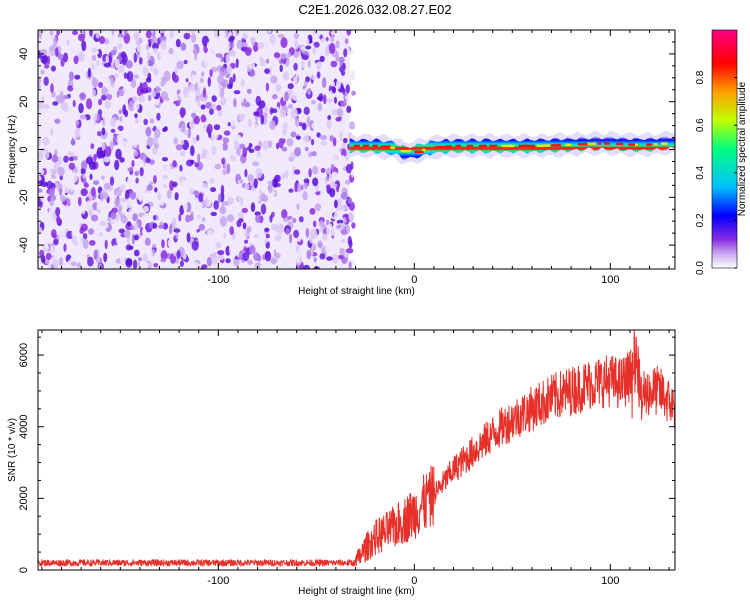 The width and height of the screenshot is (750, 600). I want to click on y-tick-label: -20, so click(24, 197).